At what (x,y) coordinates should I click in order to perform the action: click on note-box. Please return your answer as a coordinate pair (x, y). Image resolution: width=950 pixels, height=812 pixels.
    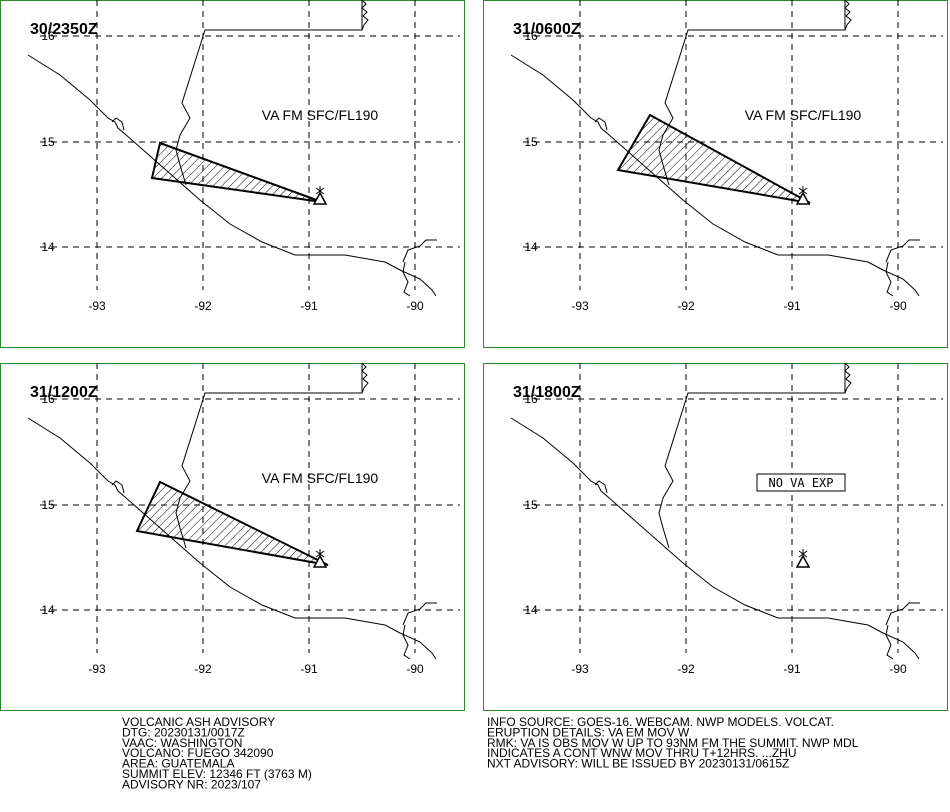
    Looking at the image, I should click on (801, 482).